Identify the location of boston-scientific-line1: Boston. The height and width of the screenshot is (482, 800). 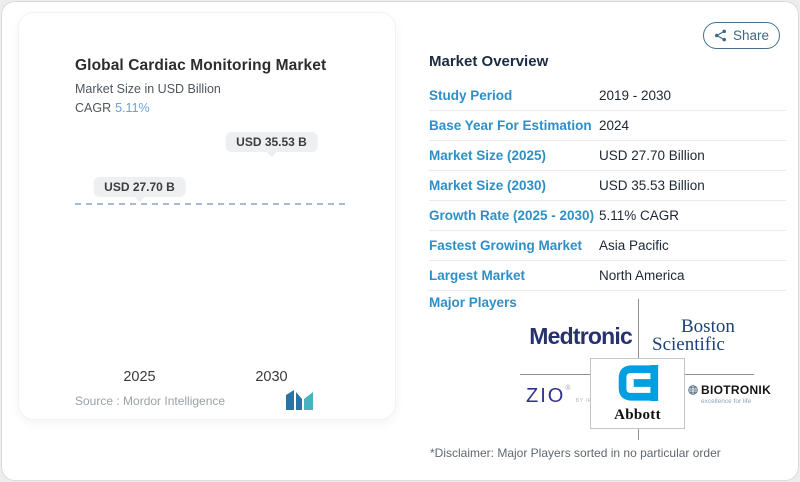
(708, 326).